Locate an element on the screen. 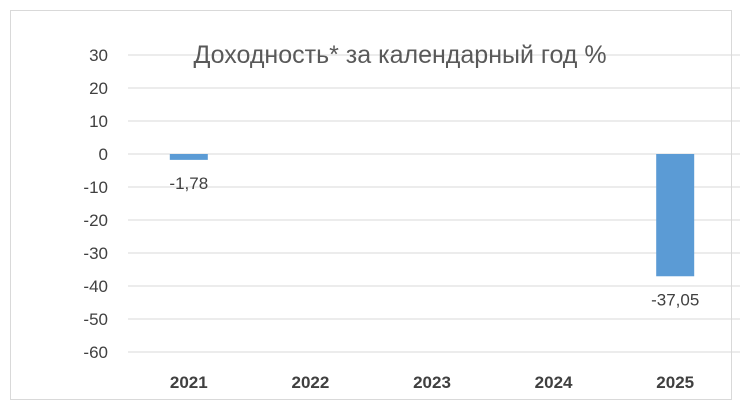 The width and height of the screenshot is (744, 400). y-tick-label: -60 is located at coordinates (95, 352).